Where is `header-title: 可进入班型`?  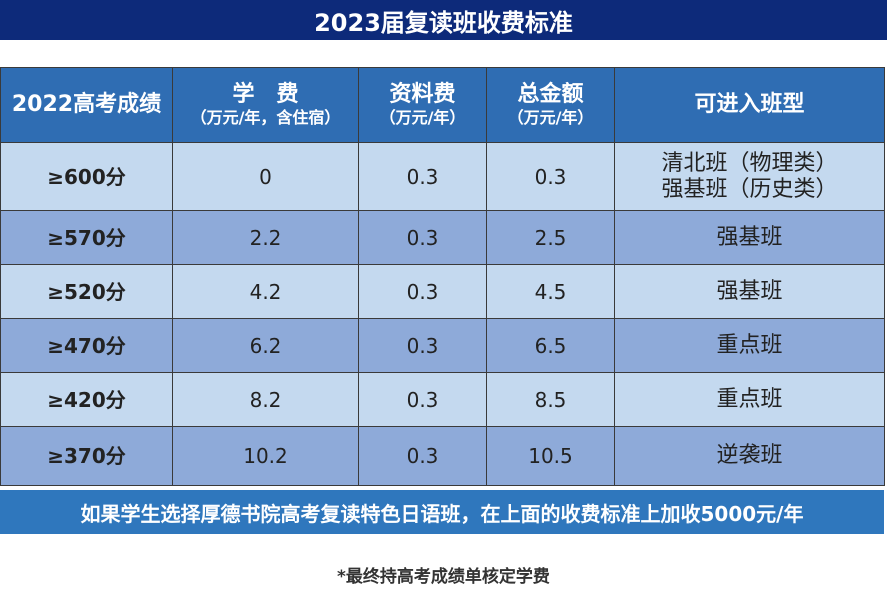 header-title: 可进入班型 is located at coordinates (749, 104).